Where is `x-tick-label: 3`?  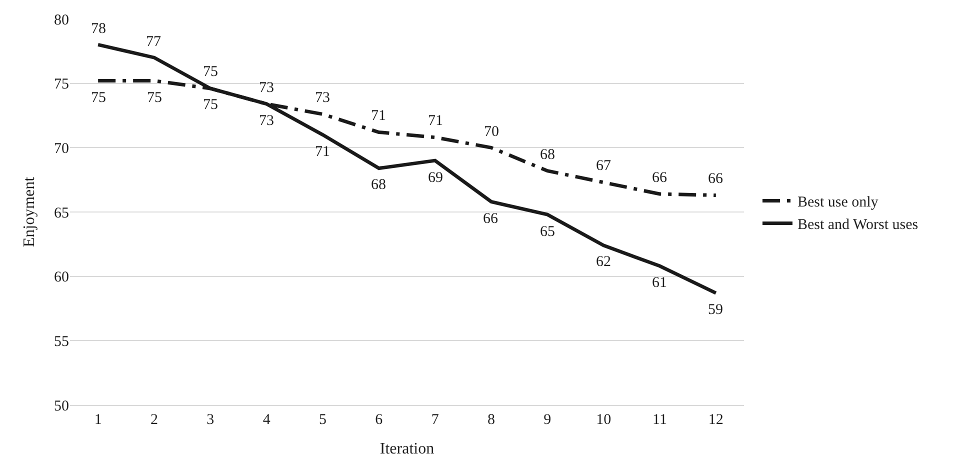
x-tick-label: 3 is located at coordinates (210, 420).